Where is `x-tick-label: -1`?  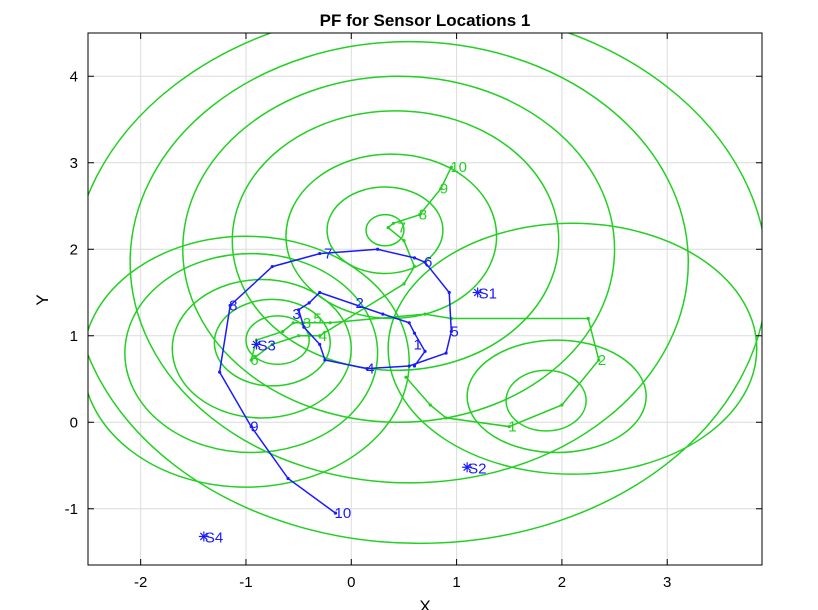
x-tick-label: -1 is located at coordinates (245, 582).